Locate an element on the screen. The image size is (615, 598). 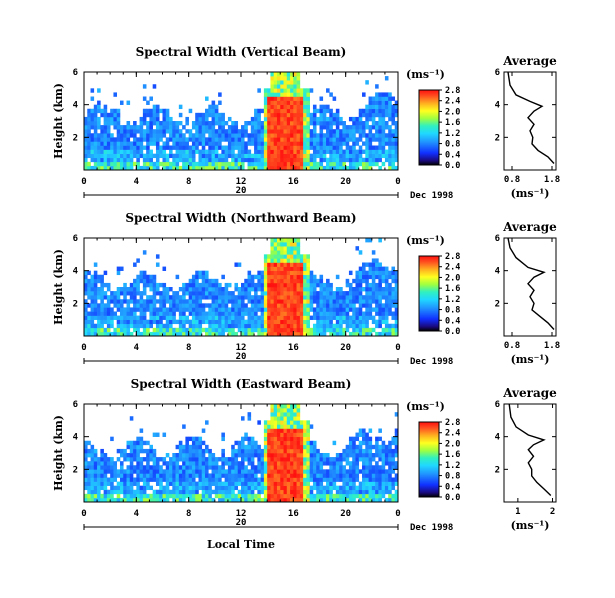
colorbar-tick-label: 2.0 is located at coordinates (452, 444).